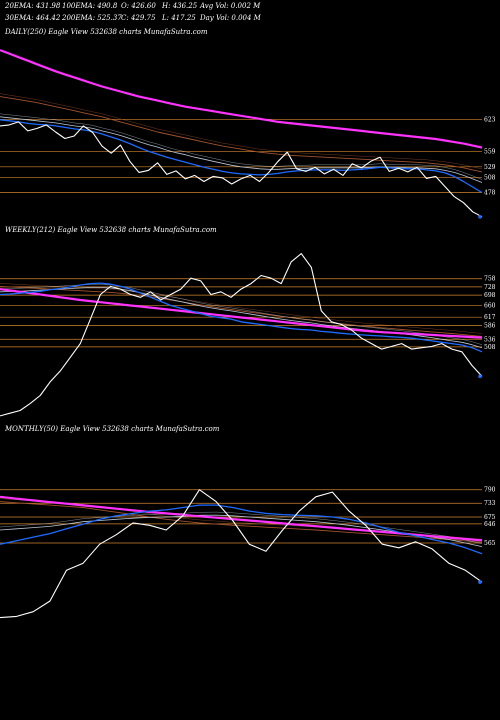 The height and width of the screenshot is (720, 500). I want to click on weekly-level-label-758: 758, so click(490, 279).